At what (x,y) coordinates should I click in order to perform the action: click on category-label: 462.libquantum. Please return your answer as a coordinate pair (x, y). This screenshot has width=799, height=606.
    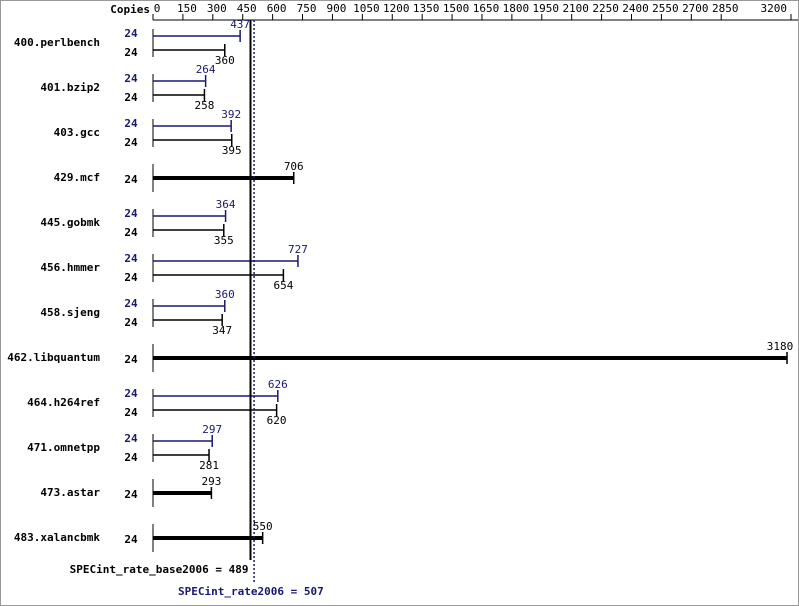
    Looking at the image, I should click on (53, 357).